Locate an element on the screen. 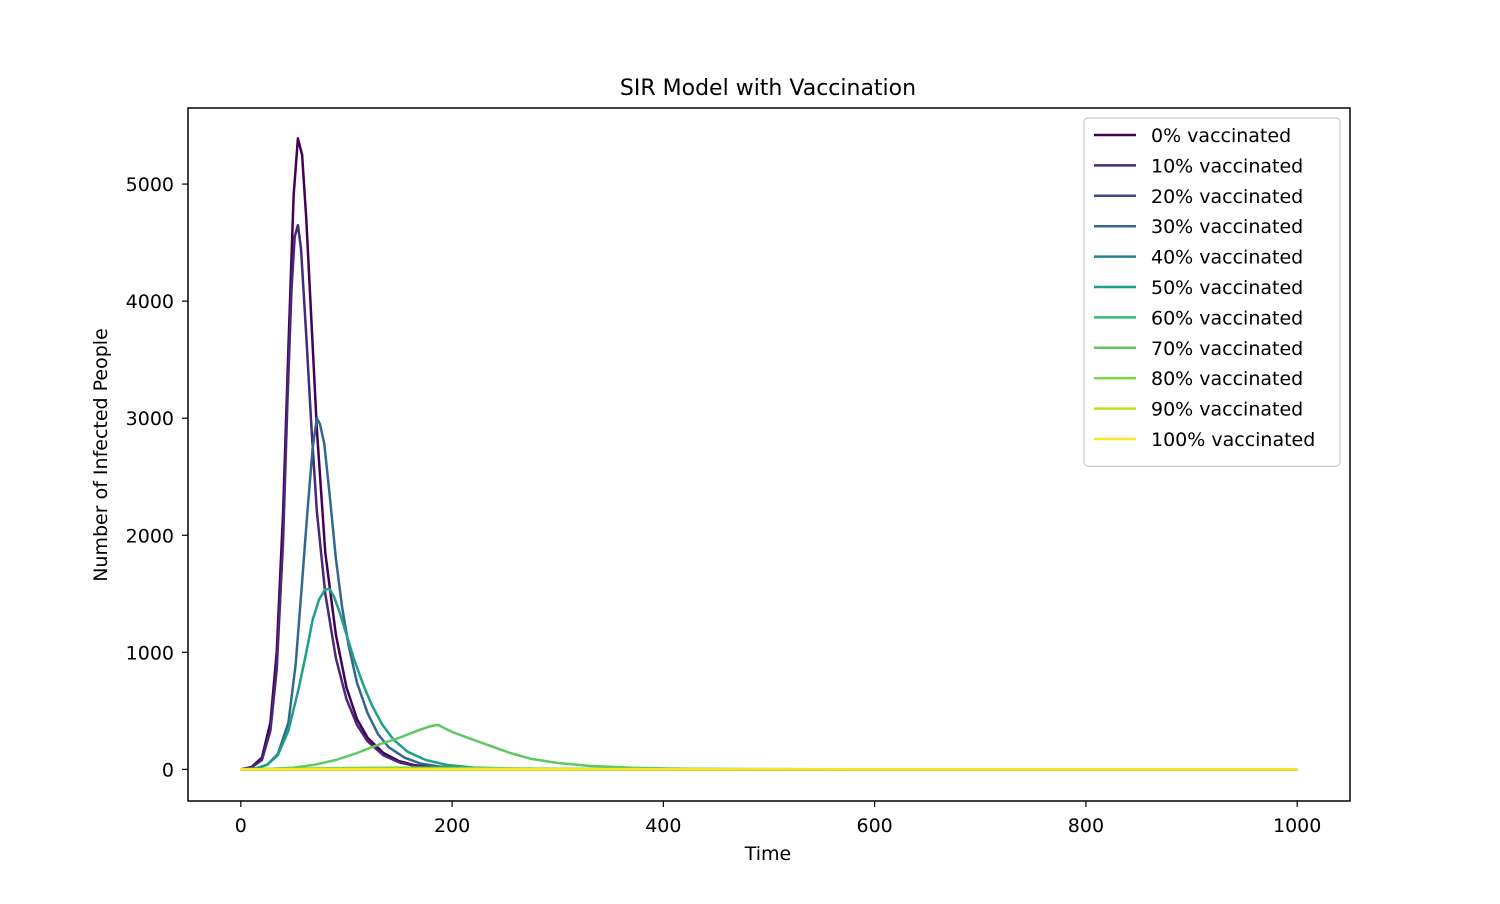  y-tick-label: 3000 is located at coordinates (150, 419).